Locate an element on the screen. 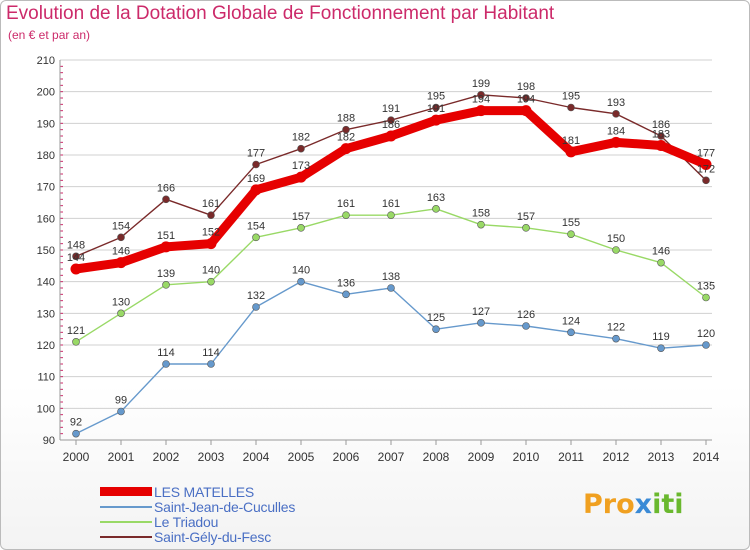 This screenshot has height=550, width=750. data-label: 150 is located at coordinates (616, 239).